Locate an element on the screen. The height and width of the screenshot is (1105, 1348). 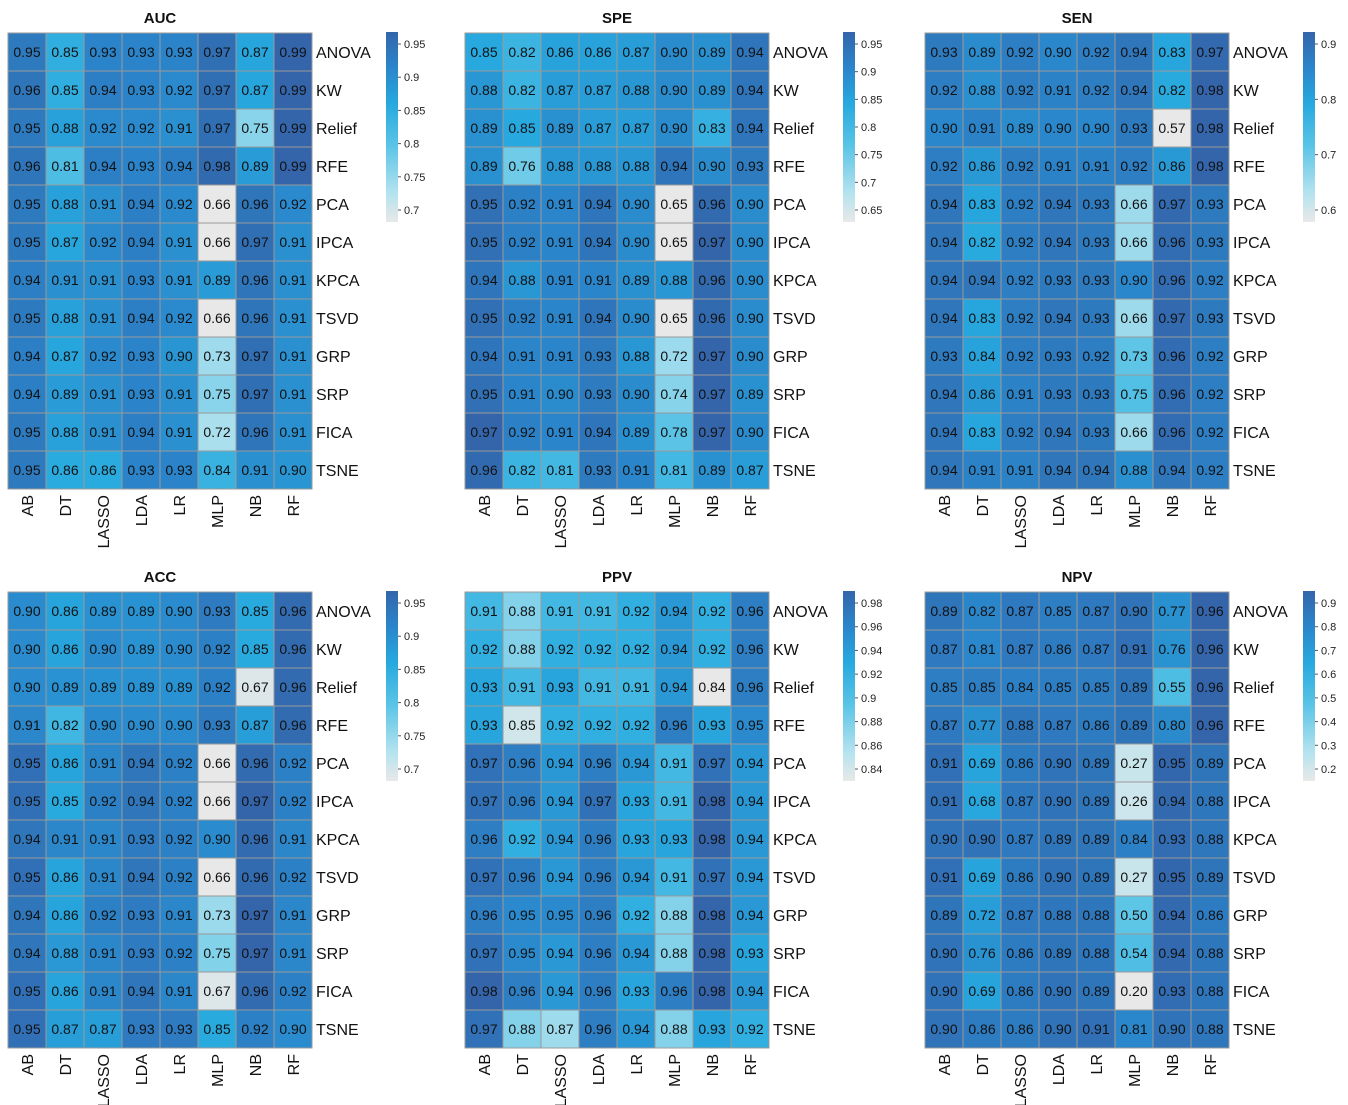
cell-value-label: 0.75 is located at coordinates (254, 128).